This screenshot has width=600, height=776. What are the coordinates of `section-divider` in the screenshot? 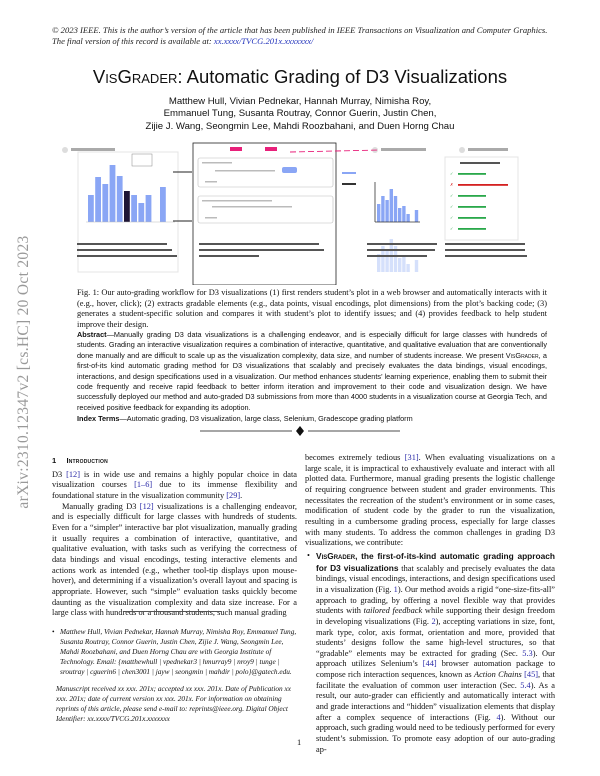 It's located at (300, 431).